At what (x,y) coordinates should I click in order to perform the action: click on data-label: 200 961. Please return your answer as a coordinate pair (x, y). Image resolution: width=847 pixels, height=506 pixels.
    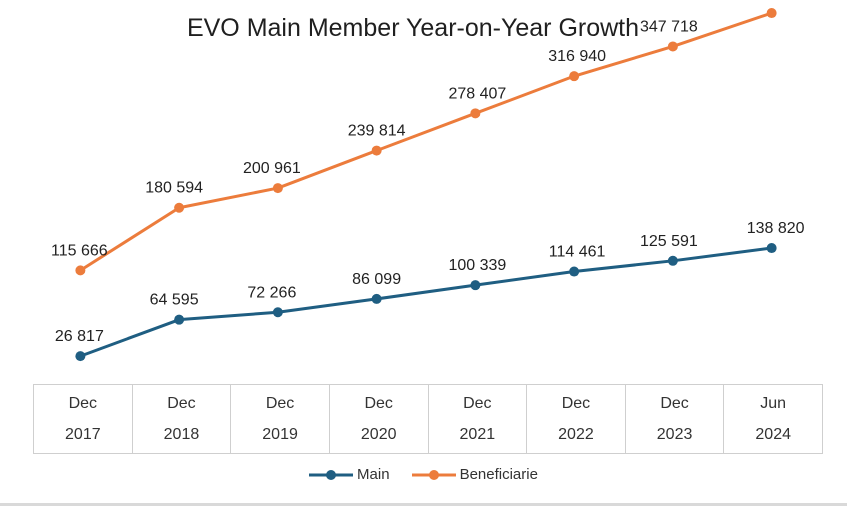
    Looking at the image, I should click on (272, 168).